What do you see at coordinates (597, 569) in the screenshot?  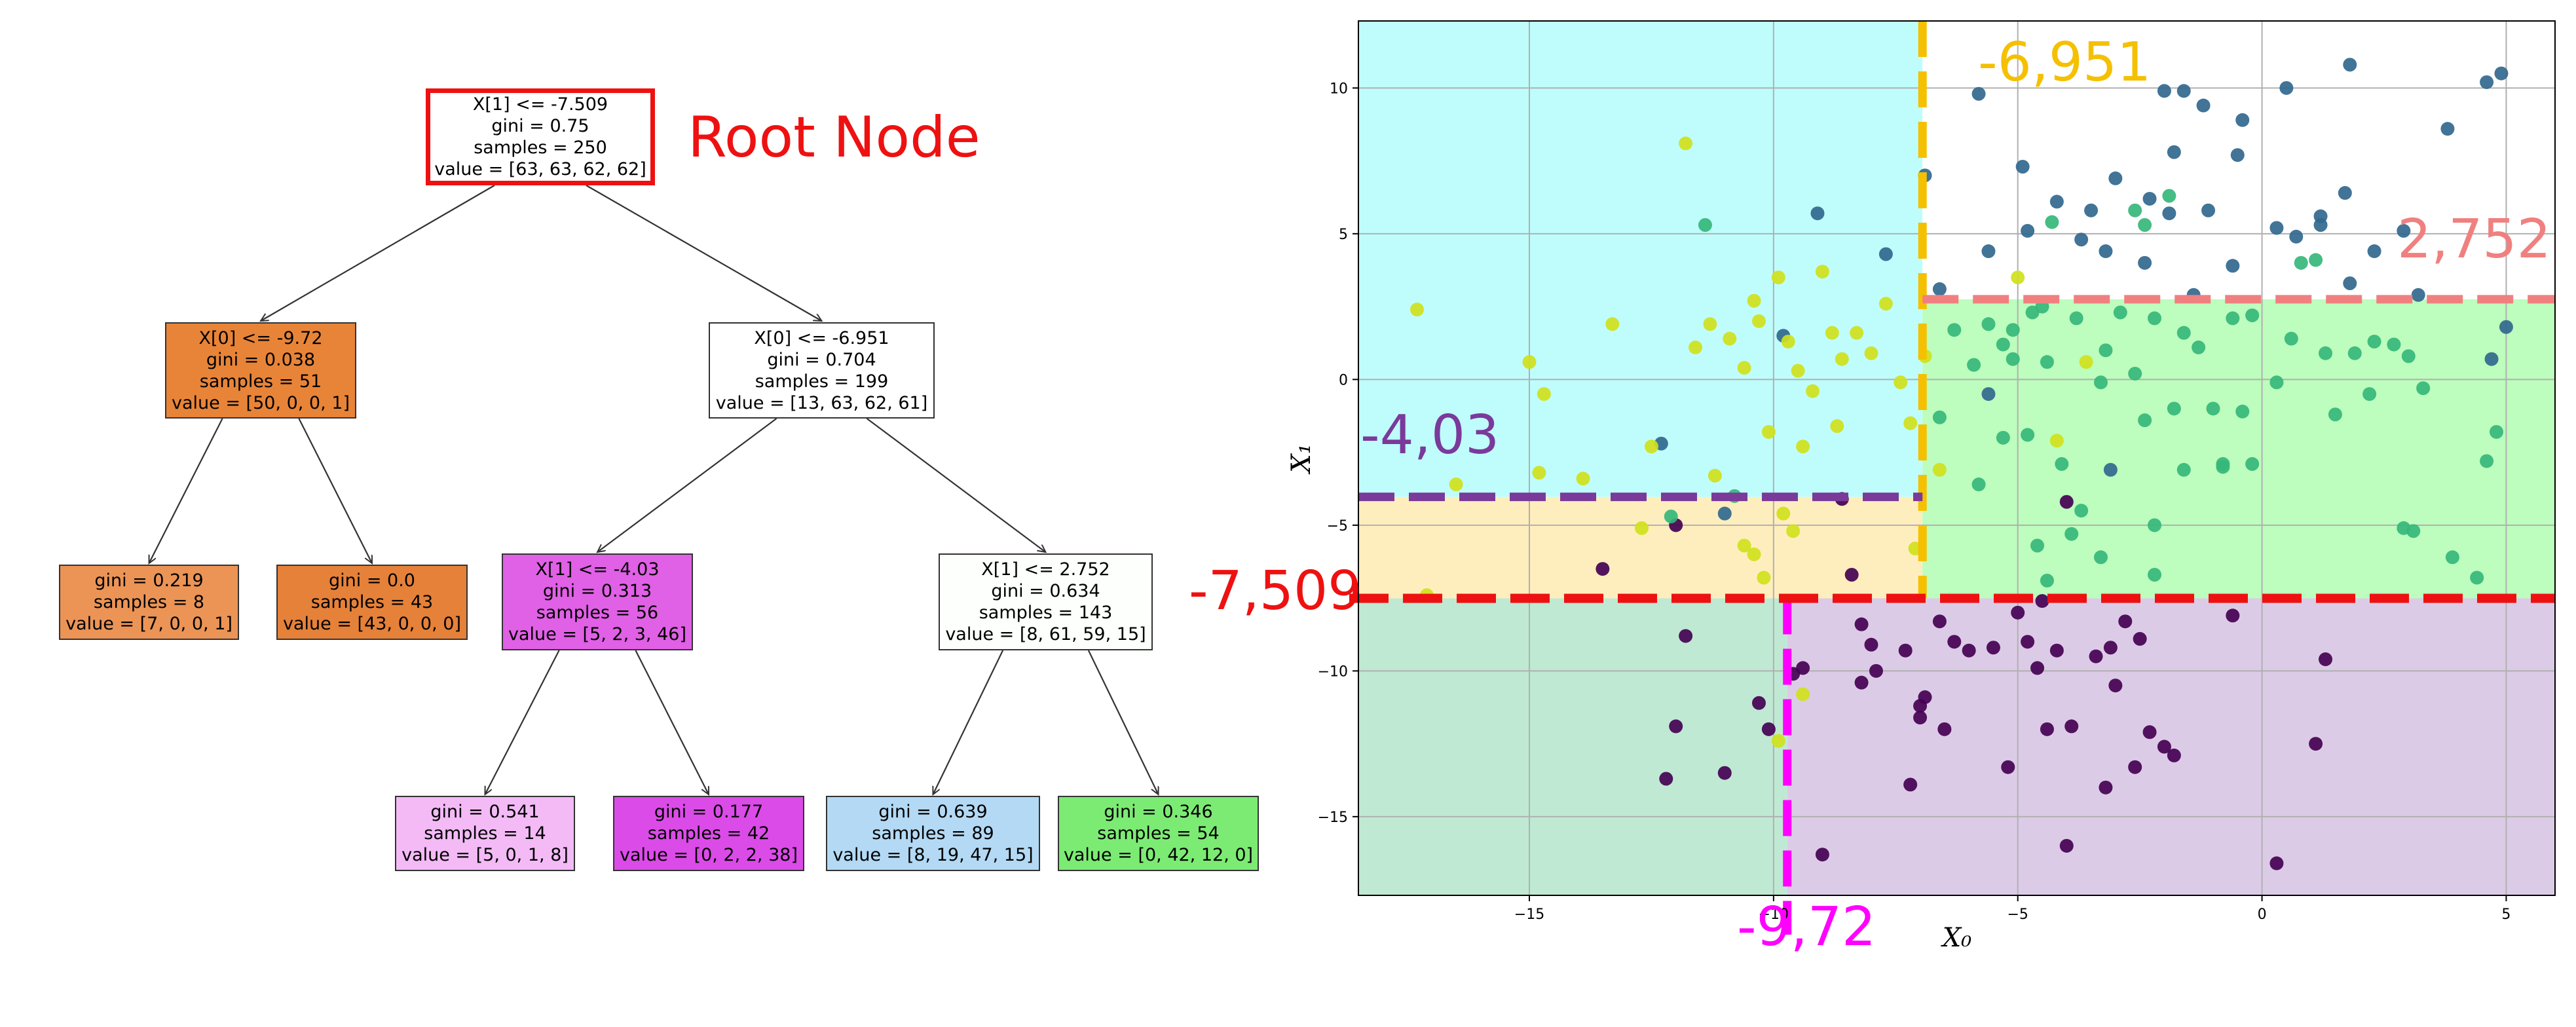 I see `node-text-line: X[1] <= -4.03` at bounding box center [597, 569].